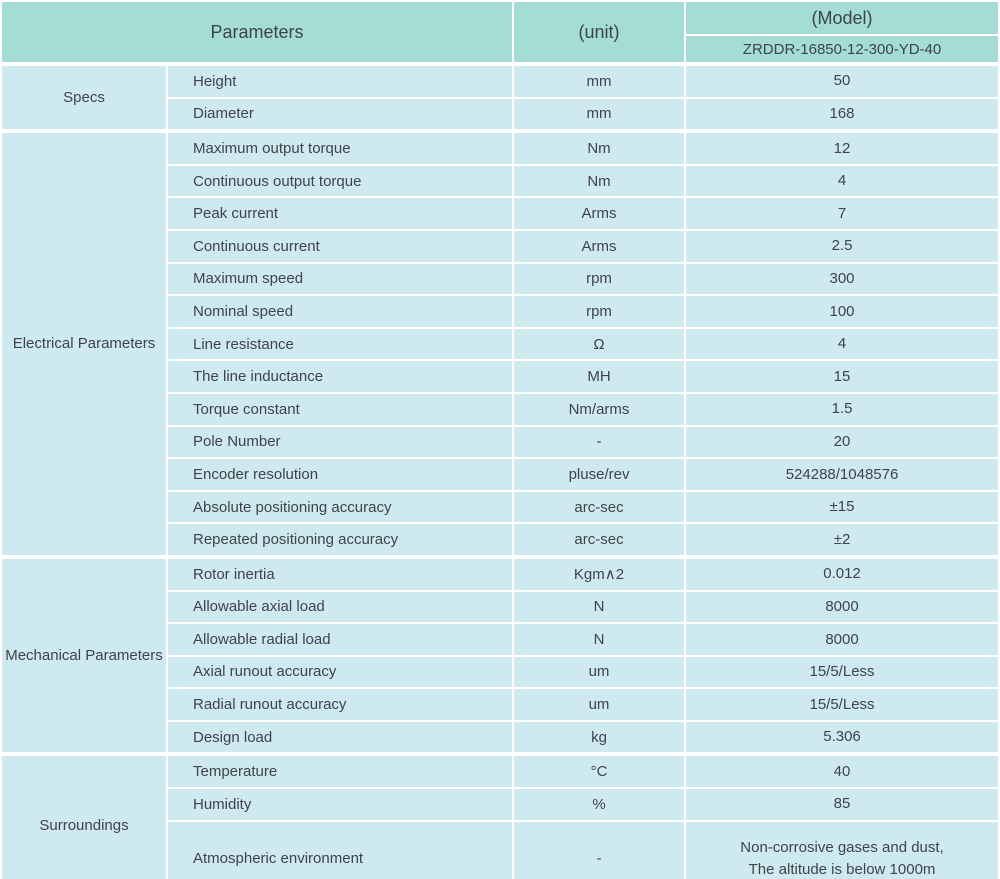  Describe the element at coordinates (340, 607) in the screenshot. I see `param-name: Allowable axial load` at that location.